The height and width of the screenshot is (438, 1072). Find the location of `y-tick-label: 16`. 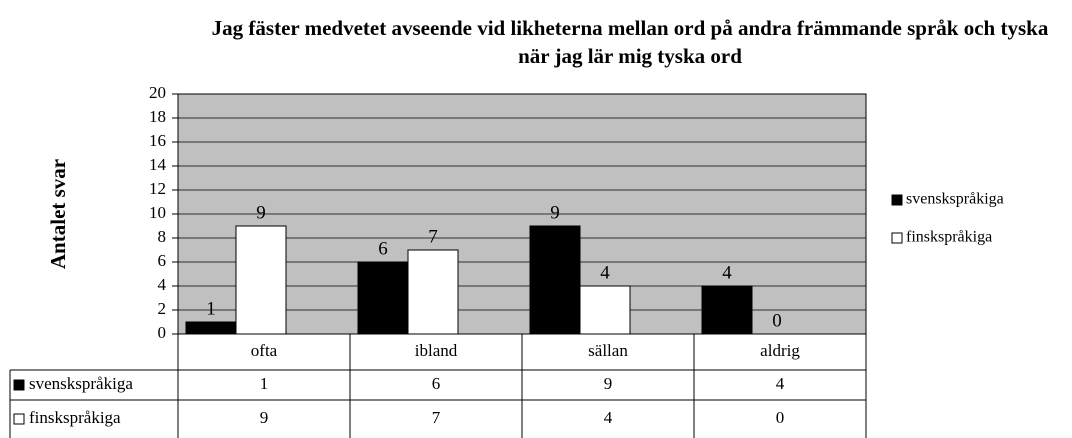

y-tick-label: 16 is located at coordinates (157, 140).